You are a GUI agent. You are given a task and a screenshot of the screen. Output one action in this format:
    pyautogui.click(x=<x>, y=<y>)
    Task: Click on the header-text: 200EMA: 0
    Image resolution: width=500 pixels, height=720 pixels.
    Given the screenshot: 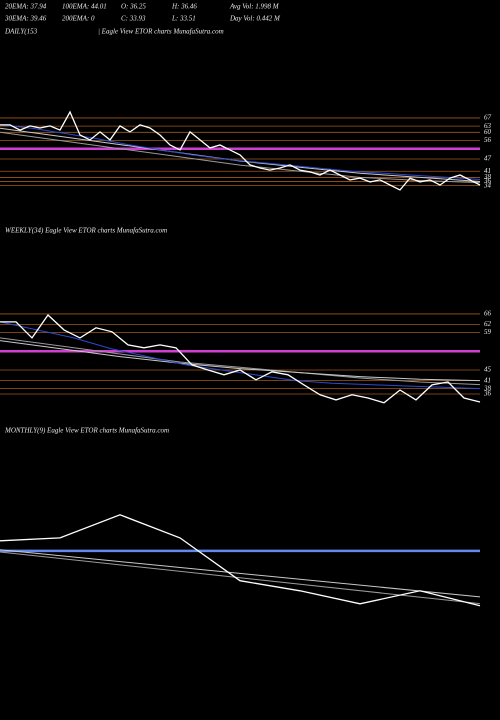 What is the action you would take?
    pyautogui.click(x=78, y=19)
    